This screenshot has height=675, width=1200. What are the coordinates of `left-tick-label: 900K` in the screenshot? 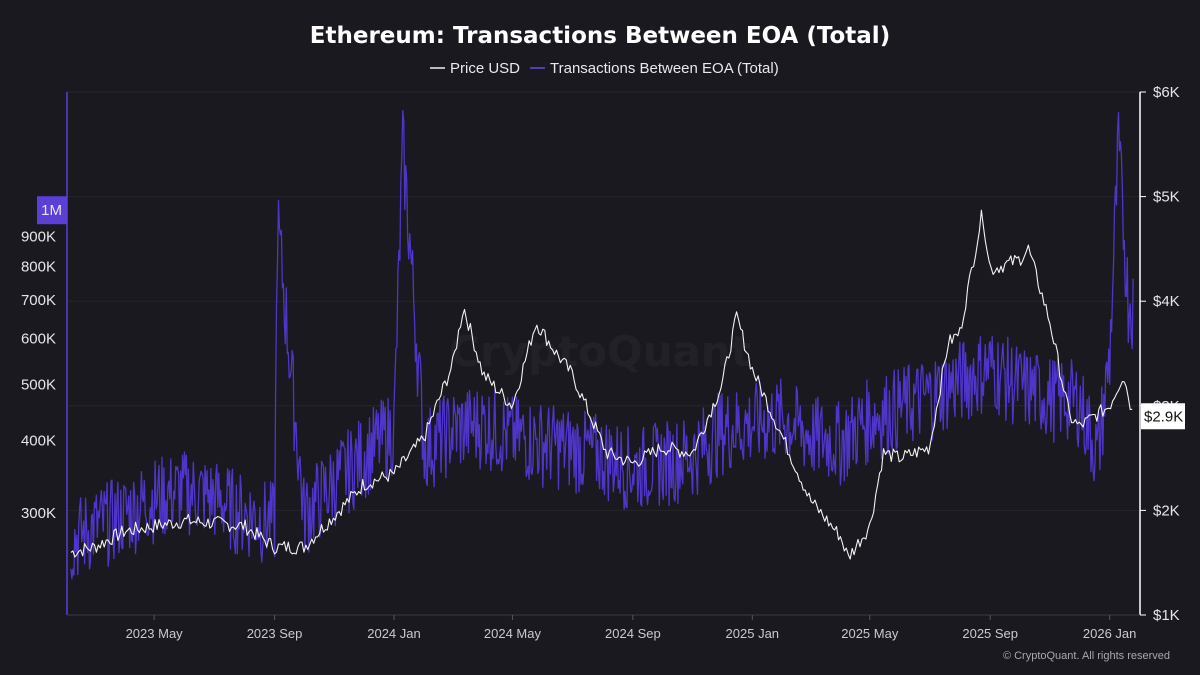 It's located at (38, 237).